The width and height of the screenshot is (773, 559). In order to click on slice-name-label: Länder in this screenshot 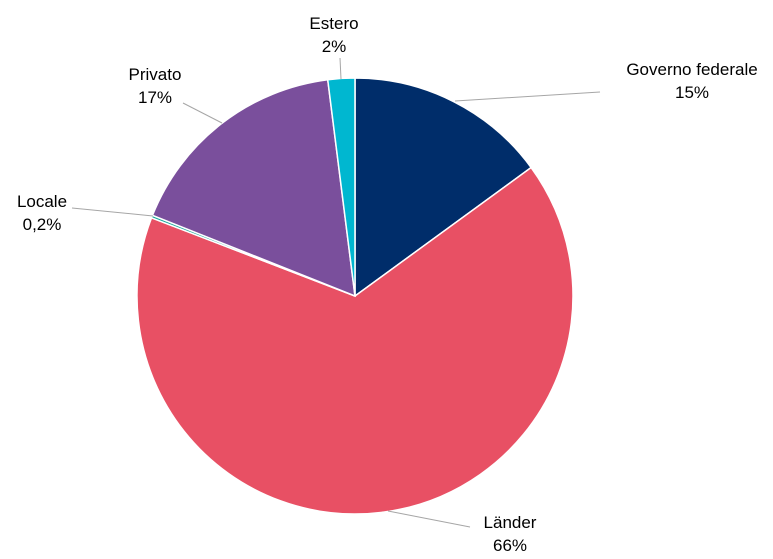, I will do `click(510, 522)`.